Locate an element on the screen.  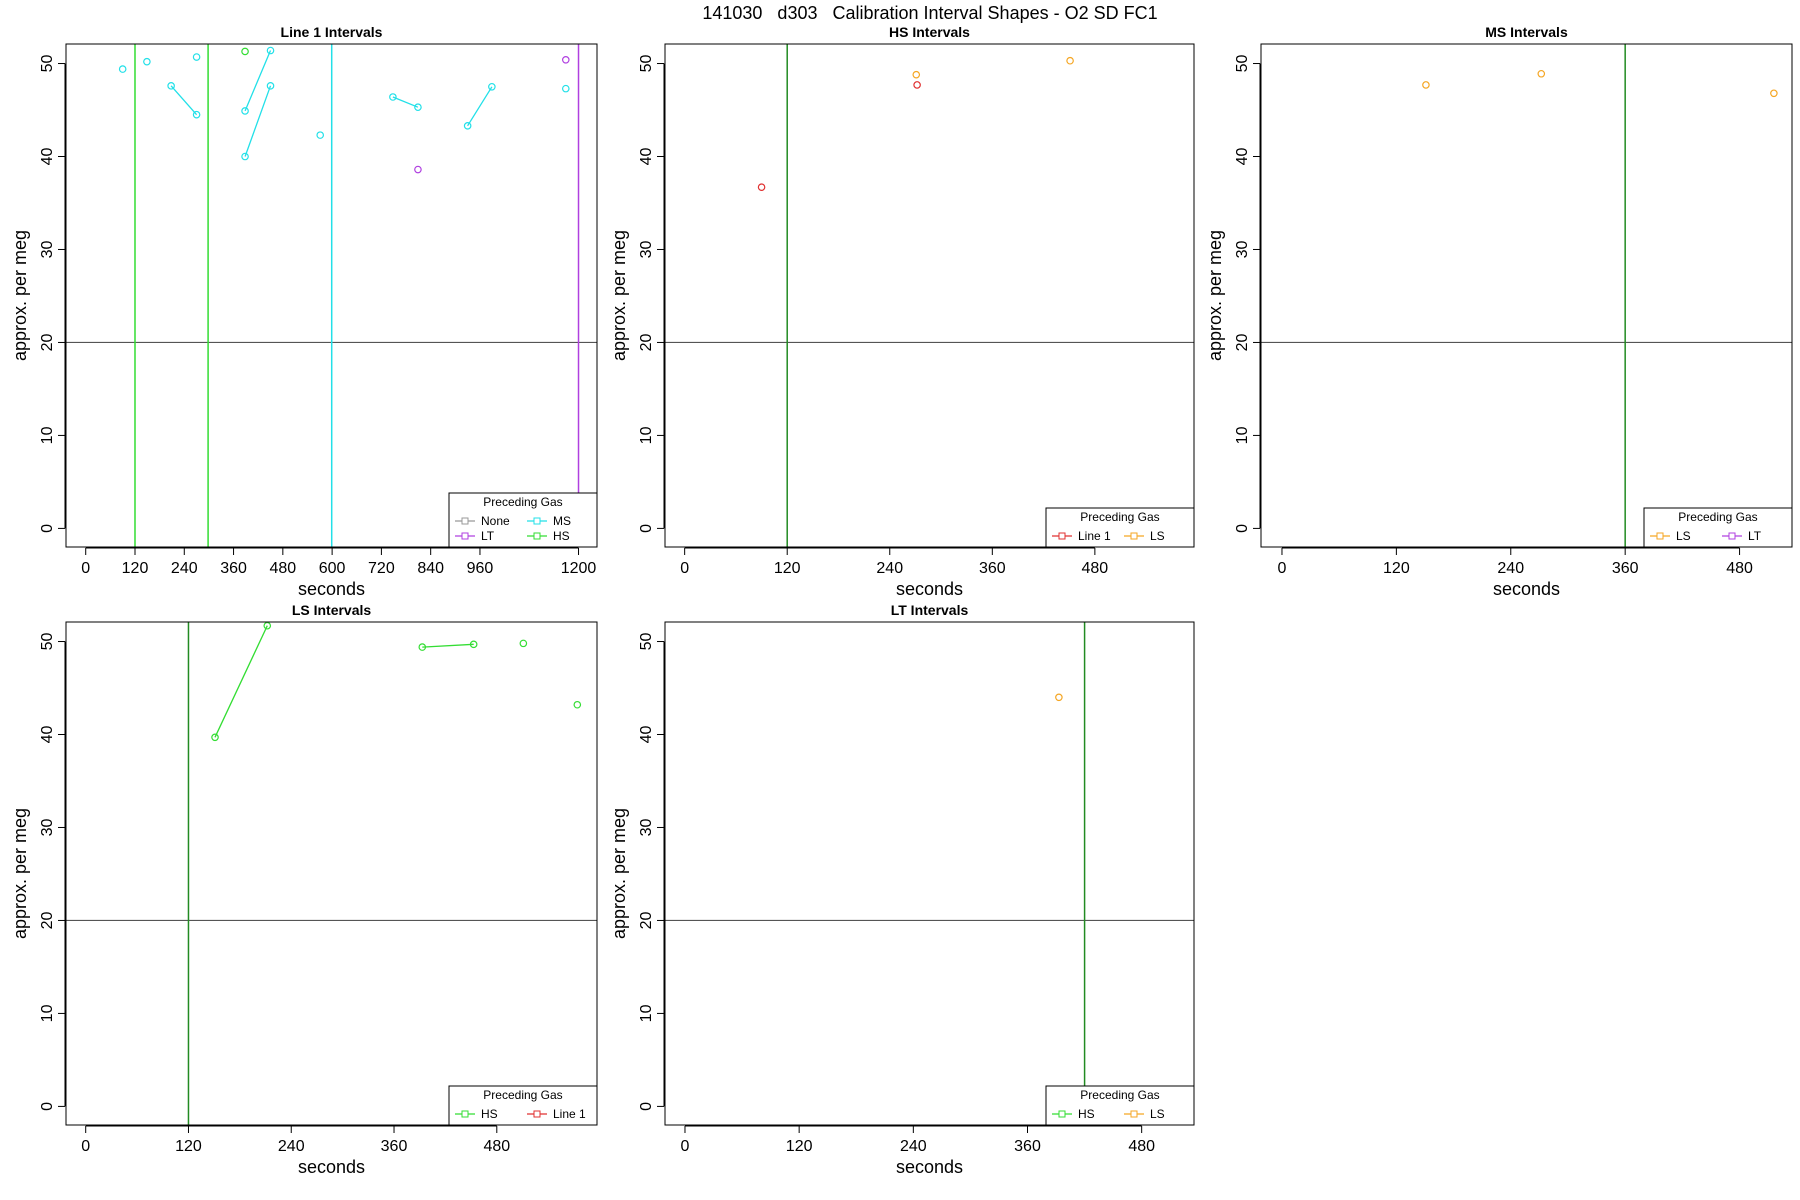
series-line is located at coordinates (396, 682).